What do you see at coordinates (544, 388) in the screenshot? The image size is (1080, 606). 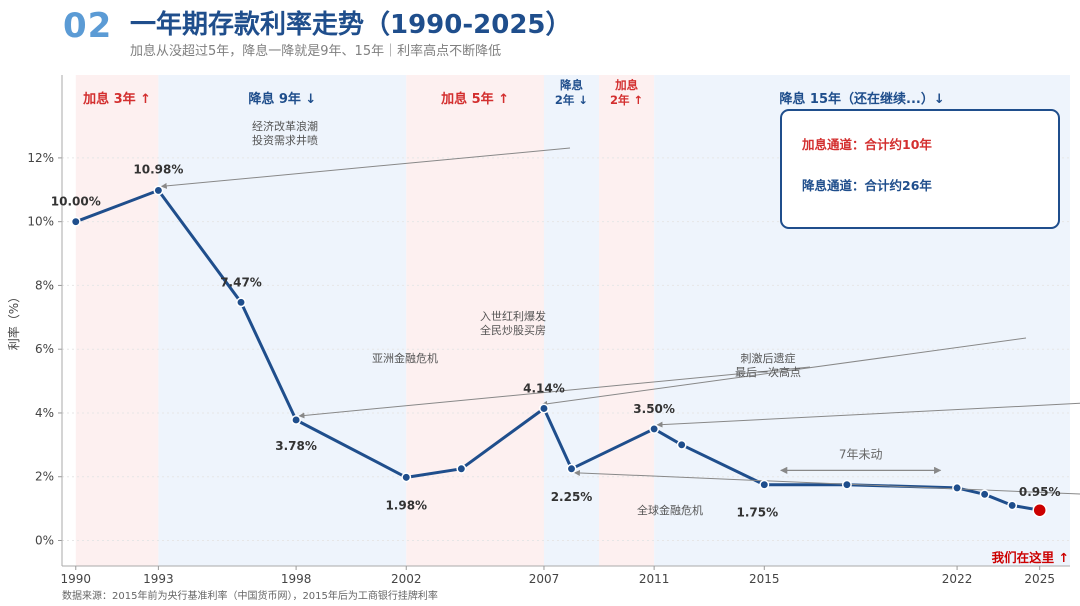 I see `data-label: 4.14%` at bounding box center [544, 388].